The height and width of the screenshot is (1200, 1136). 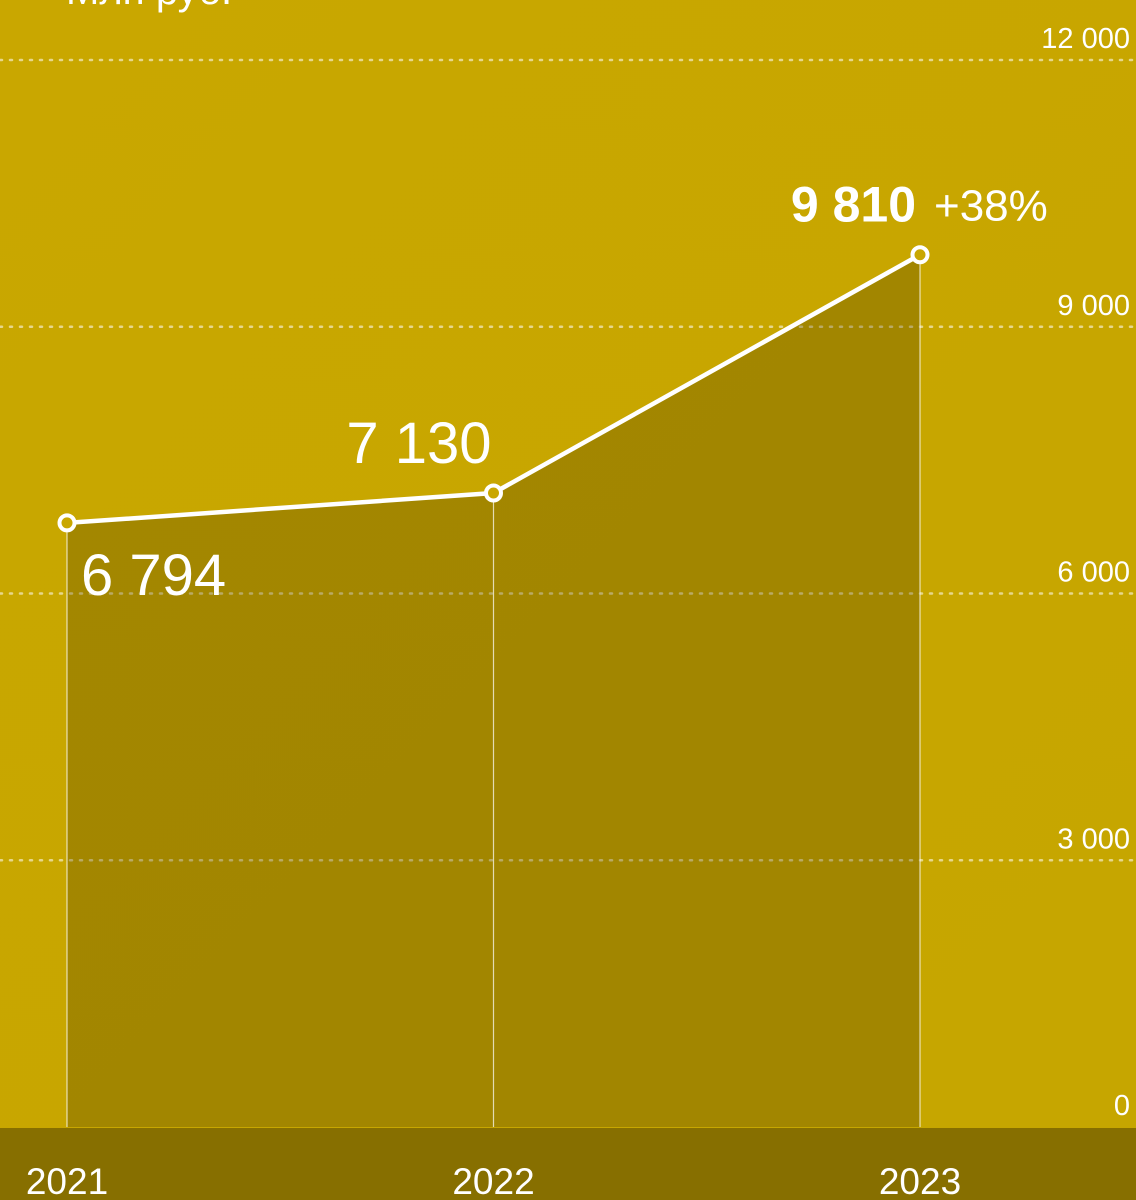 What do you see at coordinates (1085, 39) in the screenshot?
I see `y-tick-label: 12 000` at bounding box center [1085, 39].